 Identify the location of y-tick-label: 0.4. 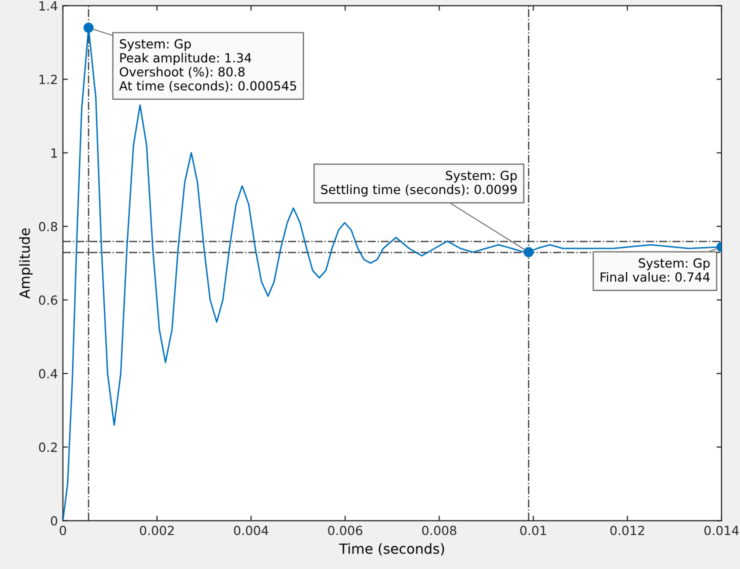
(48, 373).